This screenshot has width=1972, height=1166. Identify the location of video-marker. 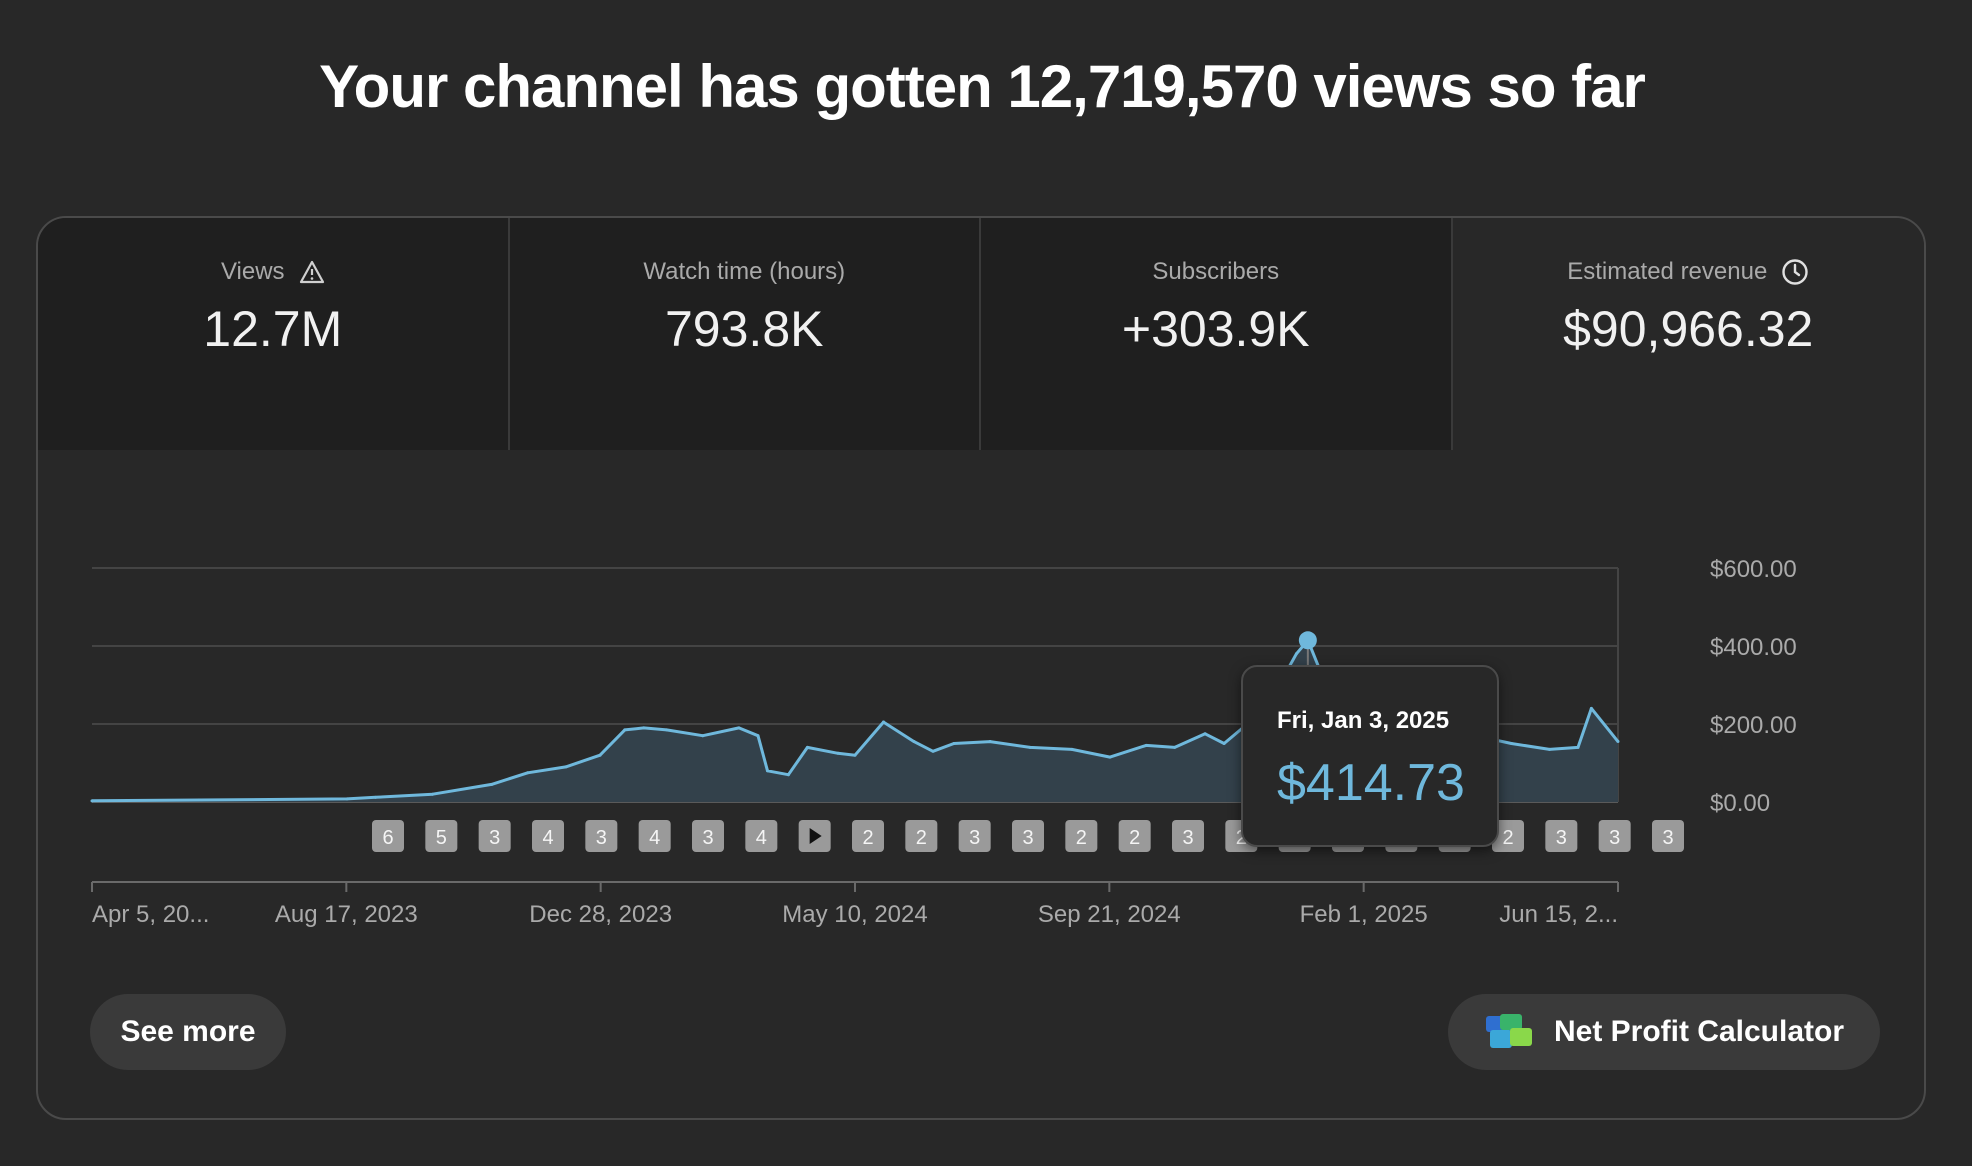
(814, 836).